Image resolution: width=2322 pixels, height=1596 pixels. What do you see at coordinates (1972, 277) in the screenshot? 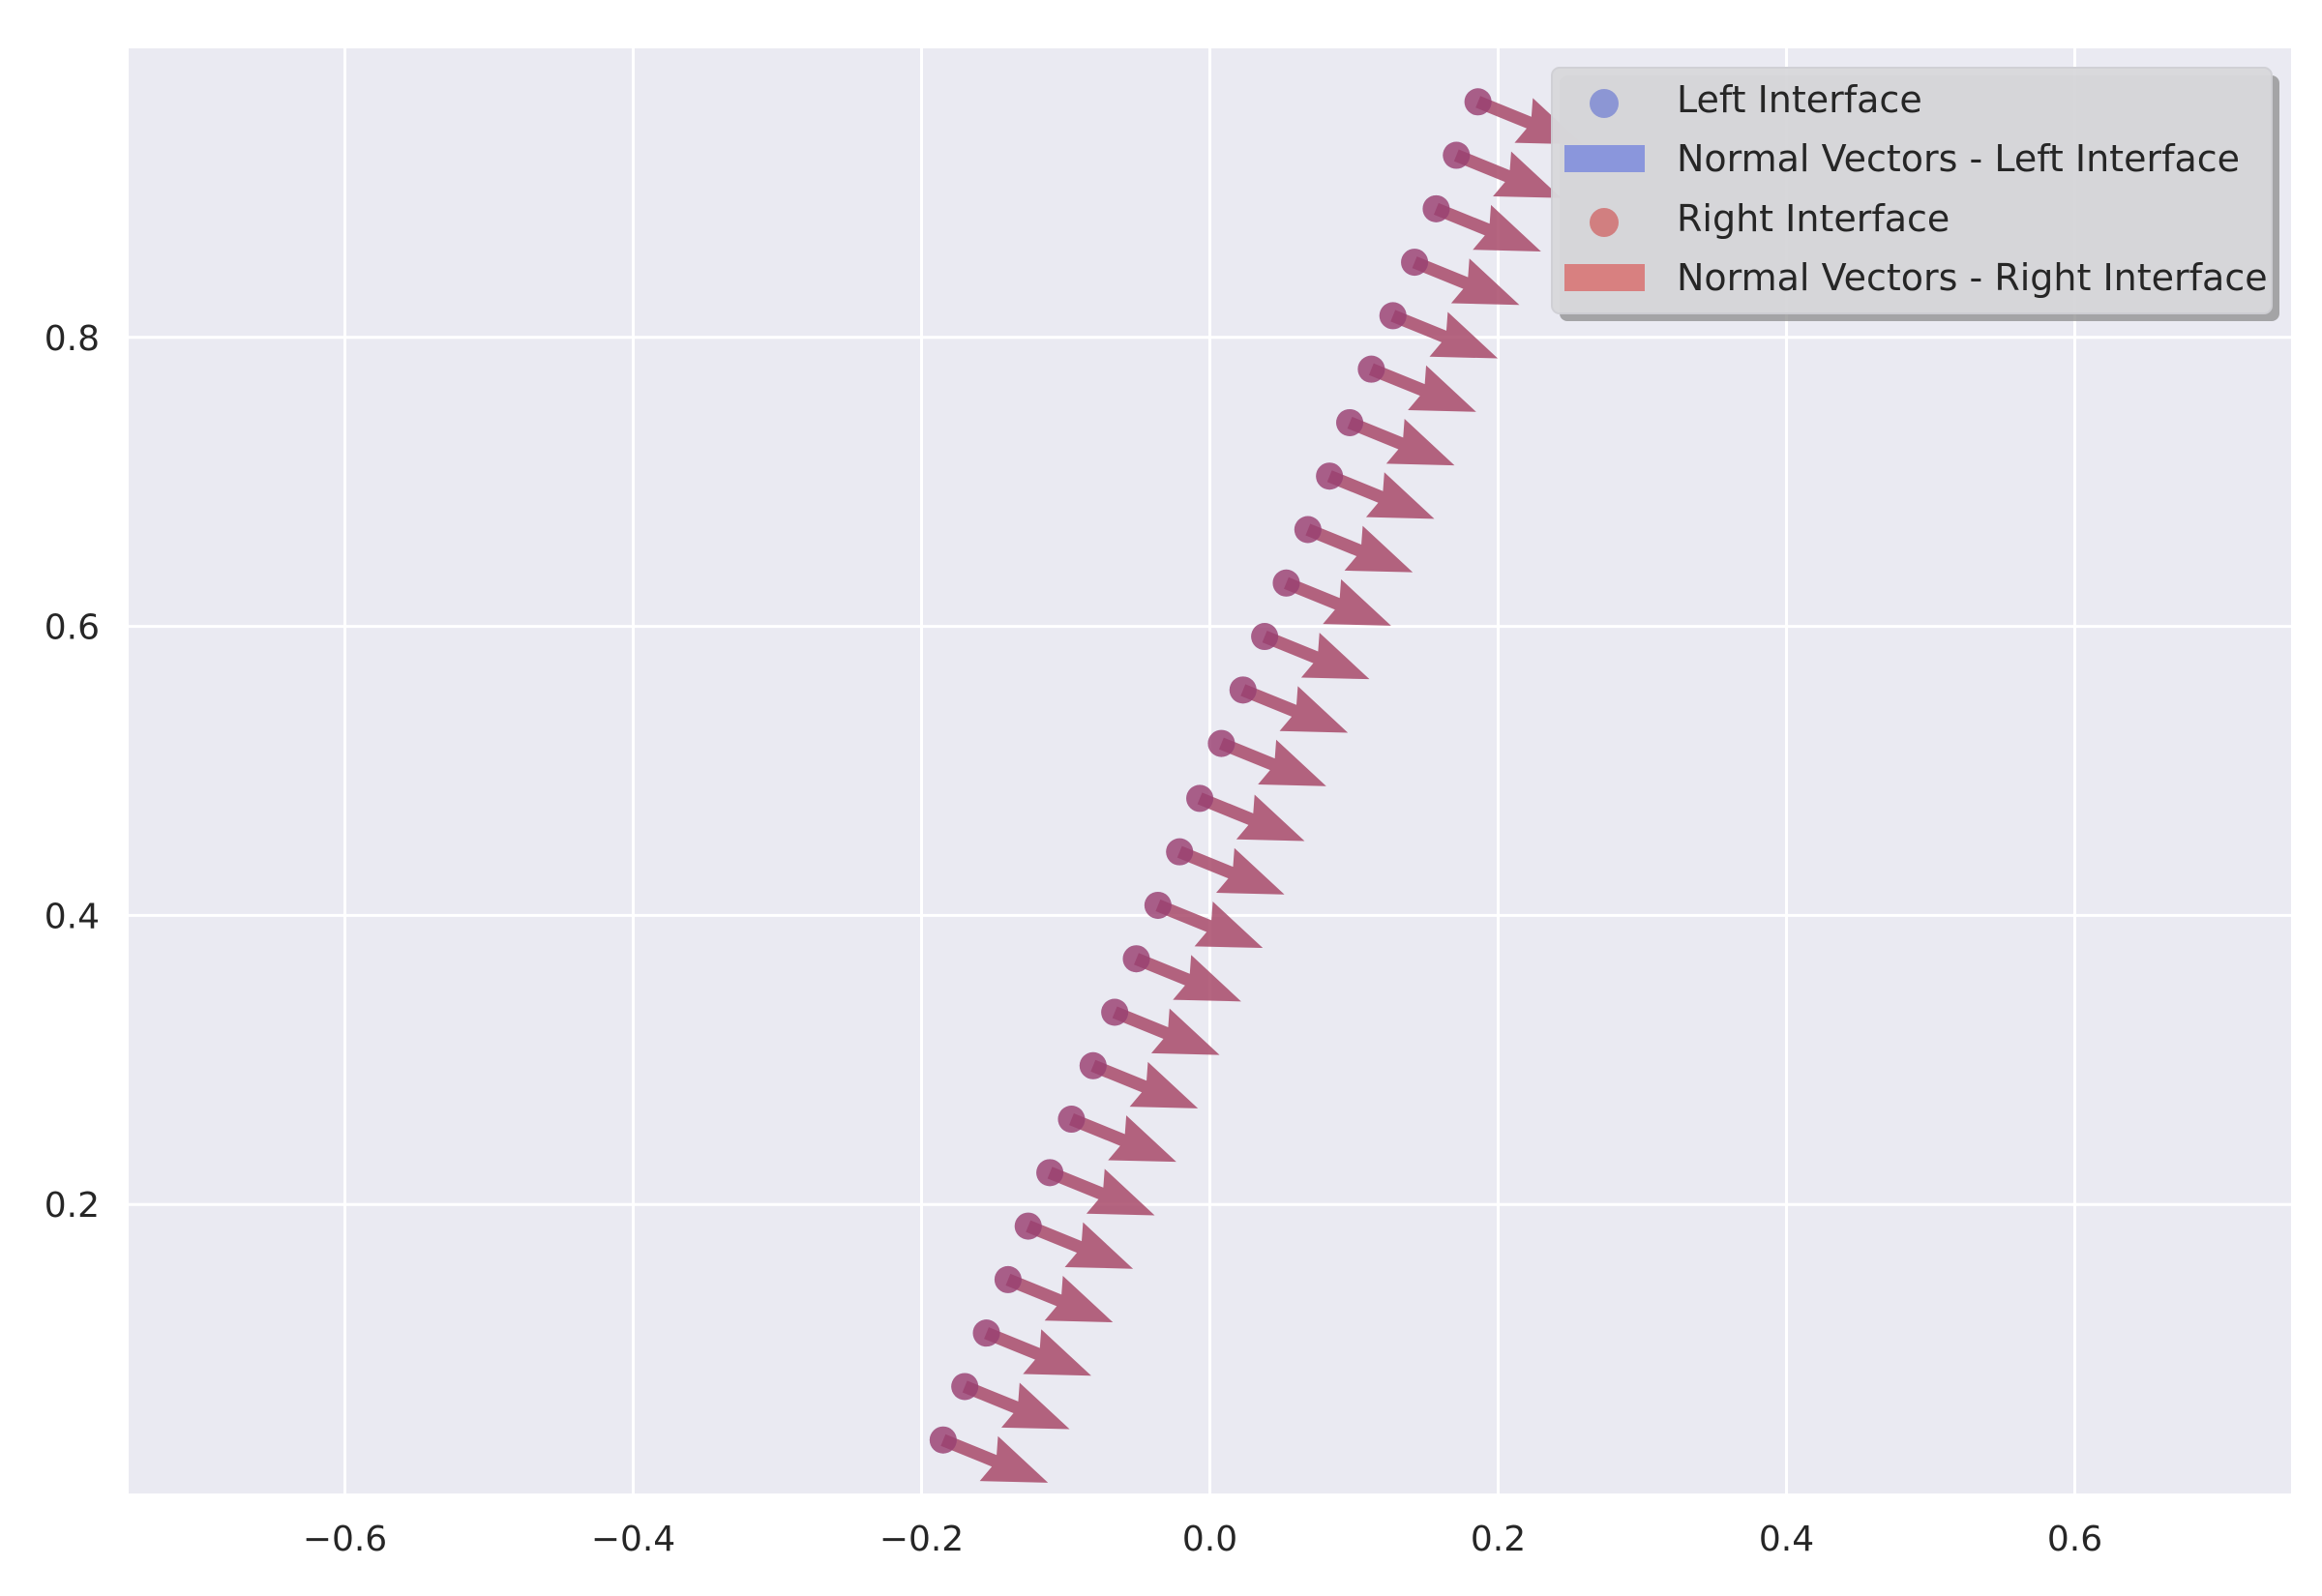
I see `legend-label-right-normals: Normal Vectors - Right Interface` at bounding box center [1972, 277].